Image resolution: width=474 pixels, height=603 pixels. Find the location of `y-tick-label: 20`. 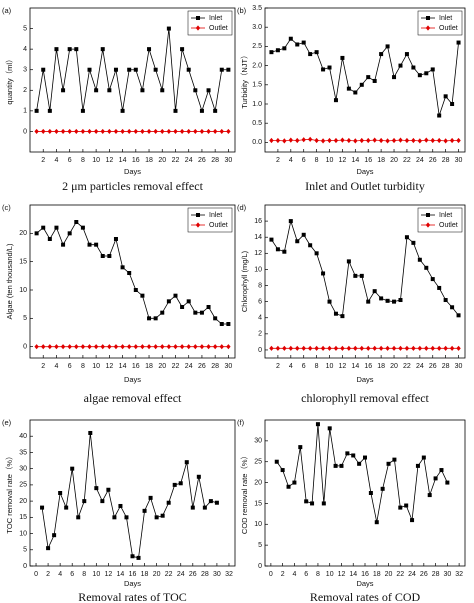

y-tick-label: 20 is located at coordinates (258, 482).